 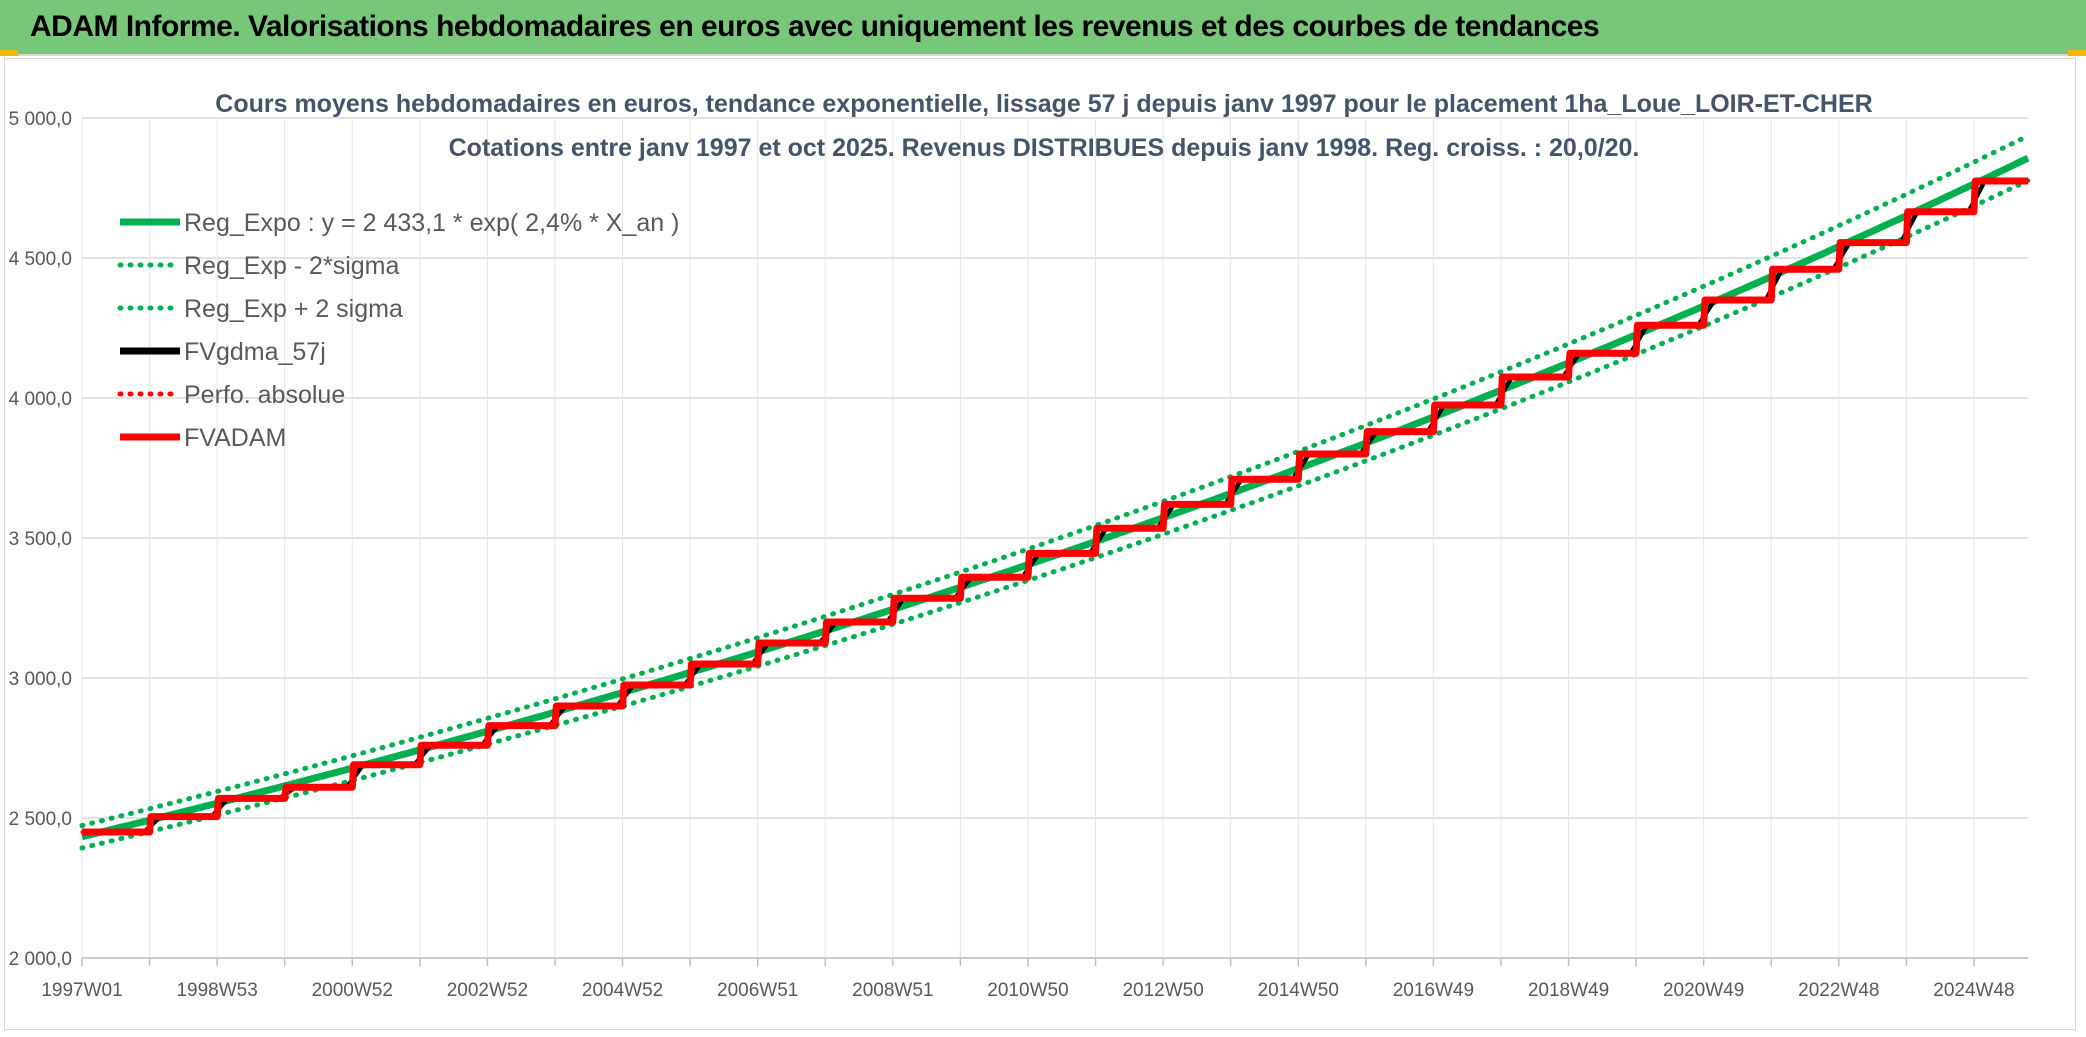 What do you see at coordinates (40, 119) in the screenshot?
I see `y-tick-label: 5 000,0` at bounding box center [40, 119].